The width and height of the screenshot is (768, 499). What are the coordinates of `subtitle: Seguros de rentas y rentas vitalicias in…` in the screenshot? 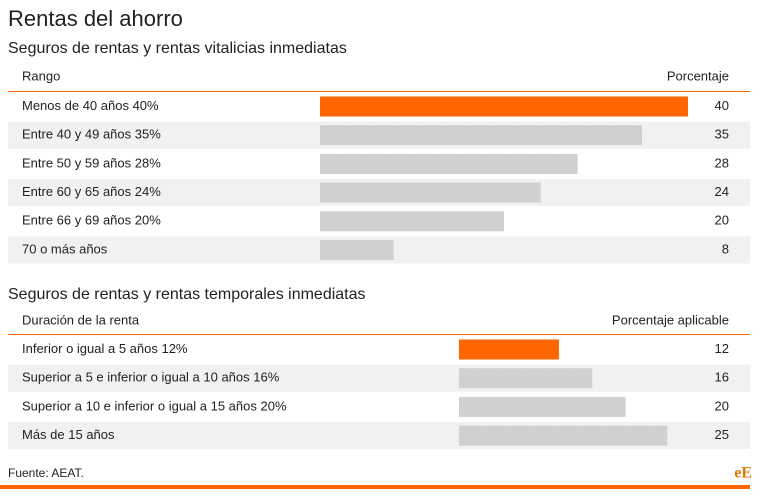 It's located at (177, 48).